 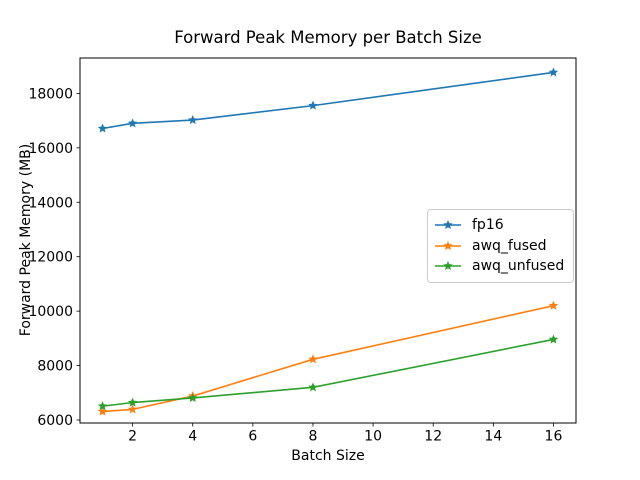 What do you see at coordinates (55, 421) in the screenshot?
I see `y-tick-label: 6000` at bounding box center [55, 421].